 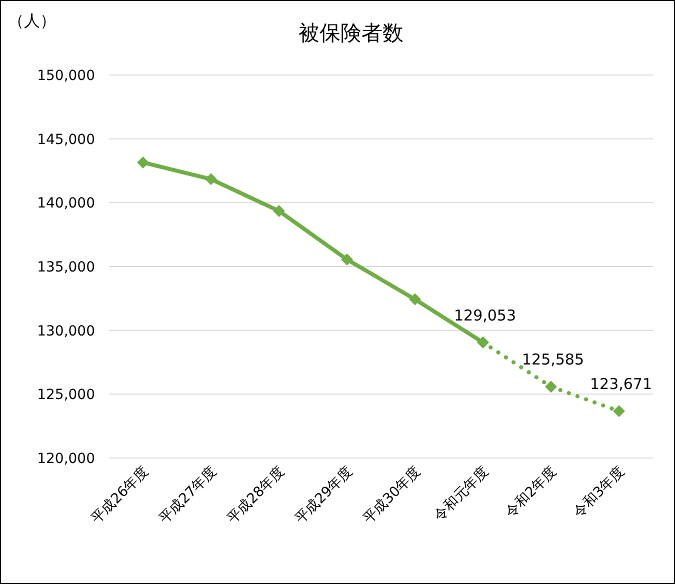 What do you see at coordinates (531, 492) in the screenshot?
I see `x-tick-label: 令和2年度` at bounding box center [531, 492].